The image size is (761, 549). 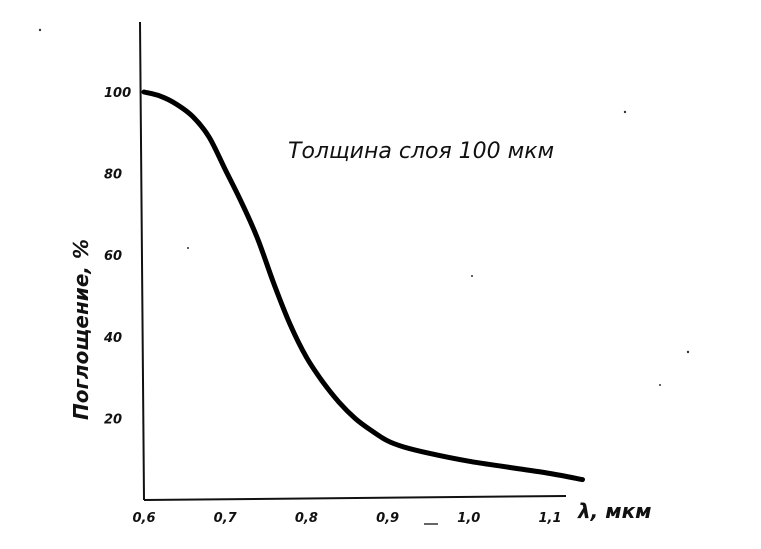 I want to click on y-tick-label: 100, so click(x=117, y=93).